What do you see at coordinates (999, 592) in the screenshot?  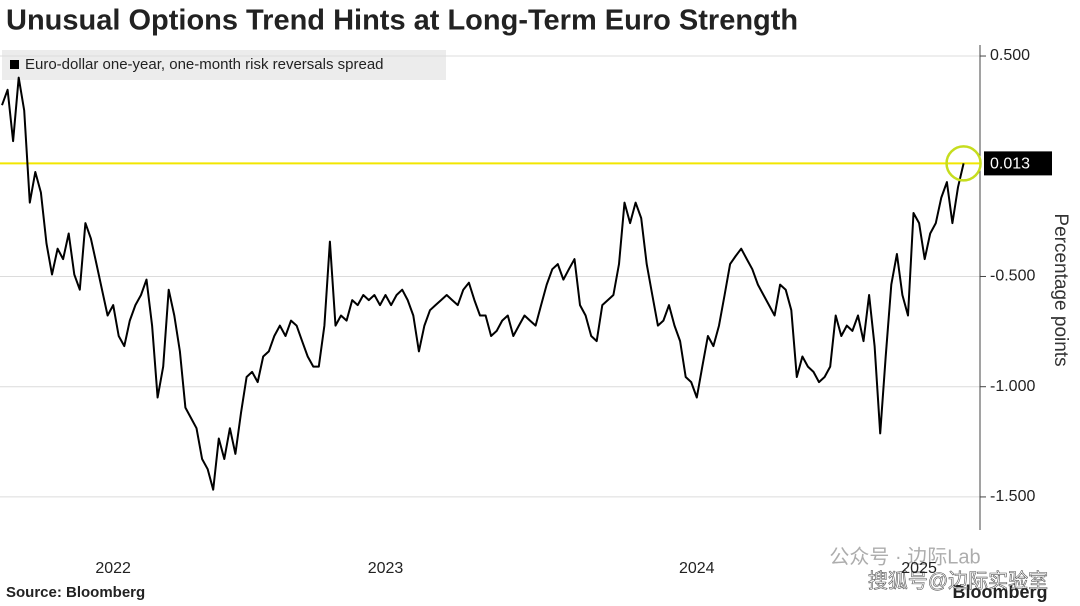 I see `logo: Bloomberg` at bounding box center [999, 592].